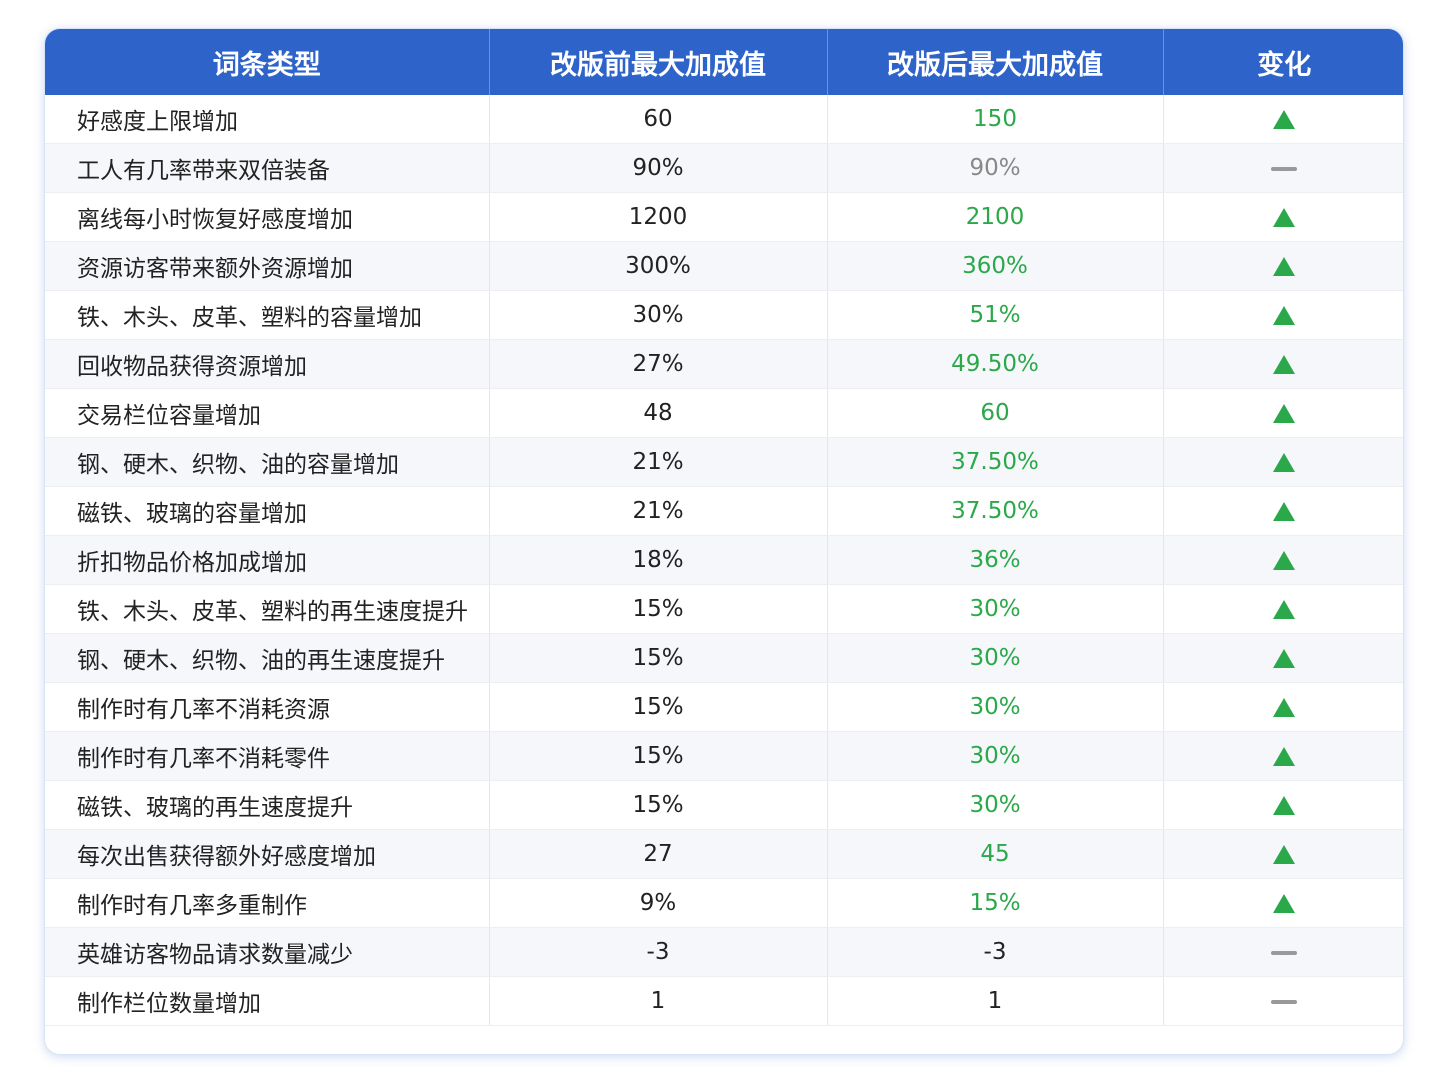 The width and height of the screenshot is (1448, 1086). Describe the element at coordinates (267, 62) in the screenshot. I see `header-cell: 词条类型` at that location.